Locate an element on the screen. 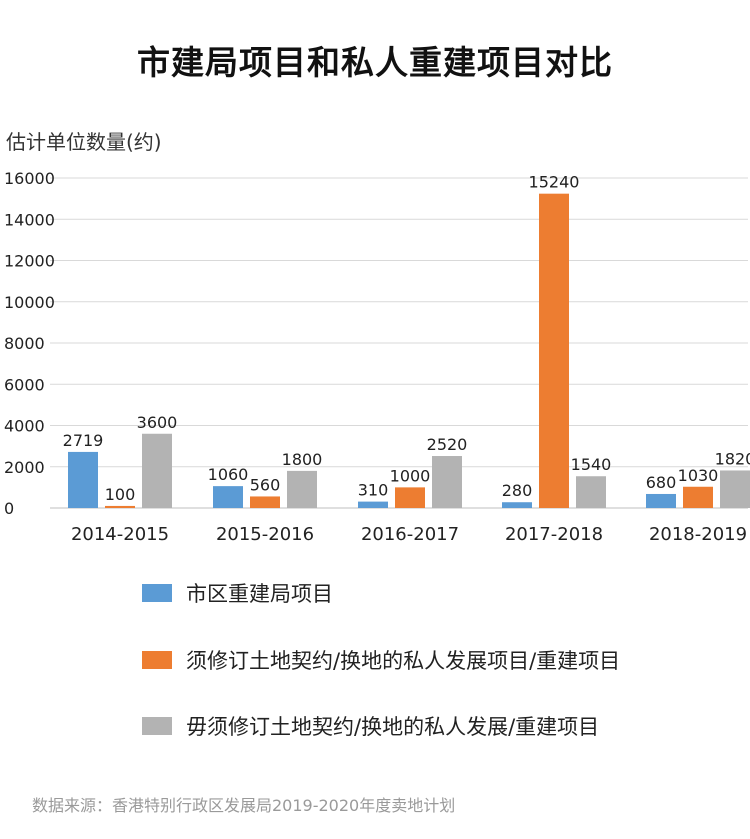 This screenshot has height=839, width=750. legend-swatch-series1 is located at coordinates (157, 593).